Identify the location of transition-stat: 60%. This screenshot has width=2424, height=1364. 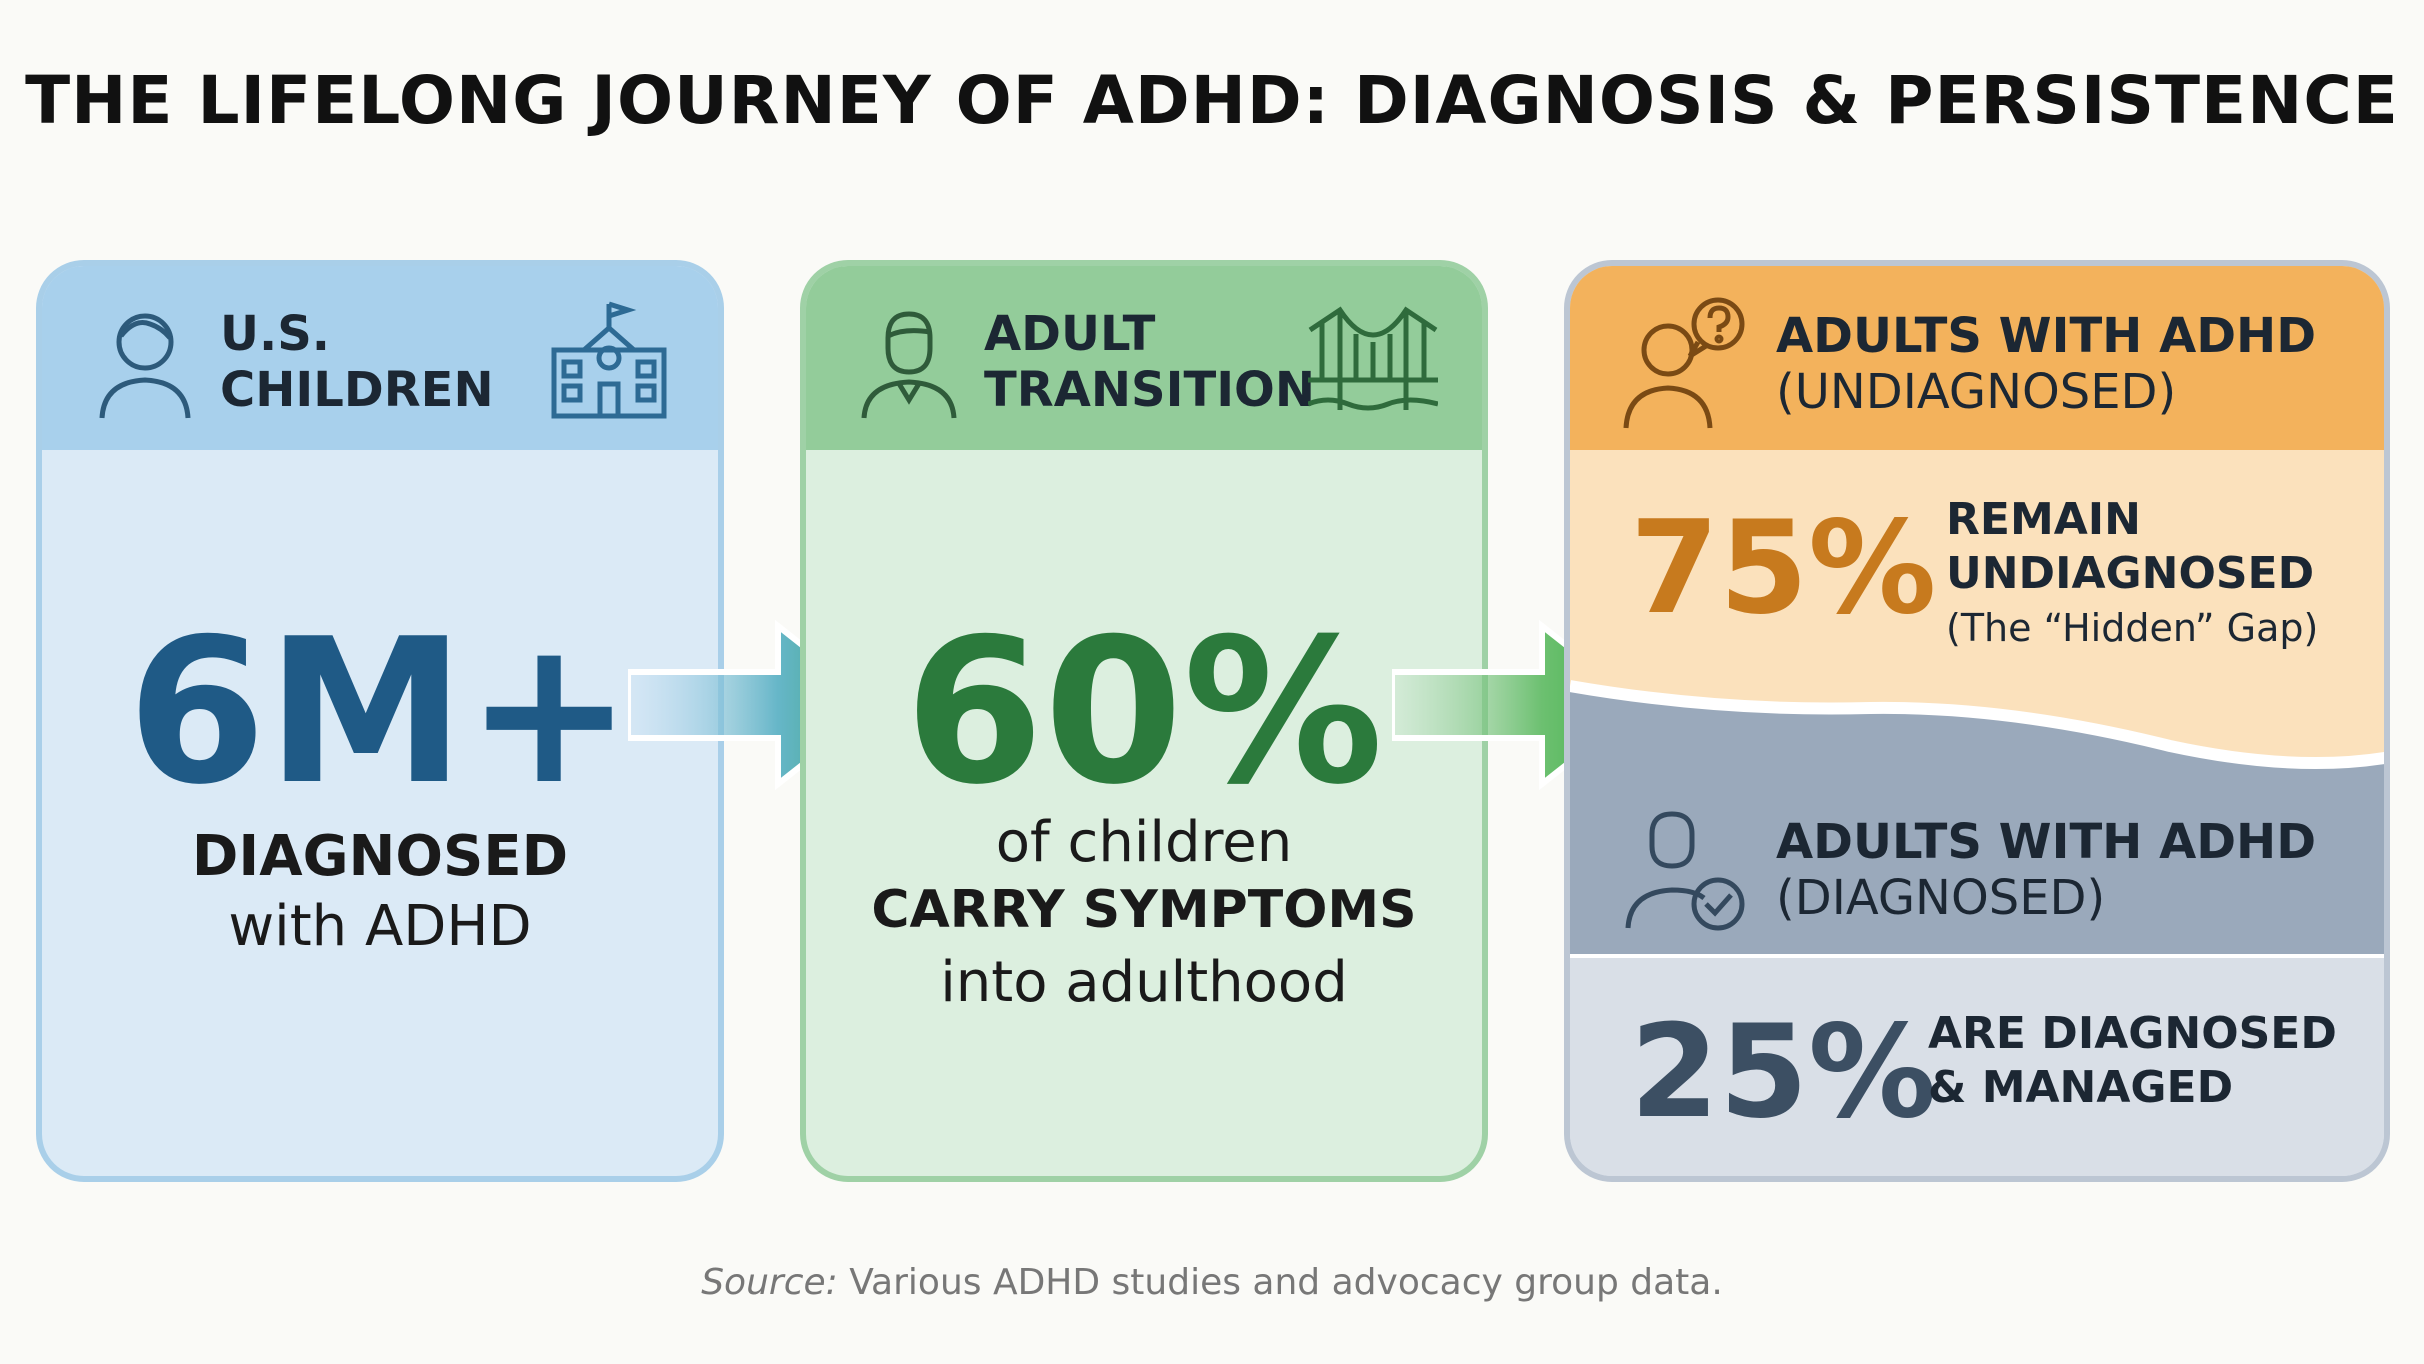
(1144, 712).